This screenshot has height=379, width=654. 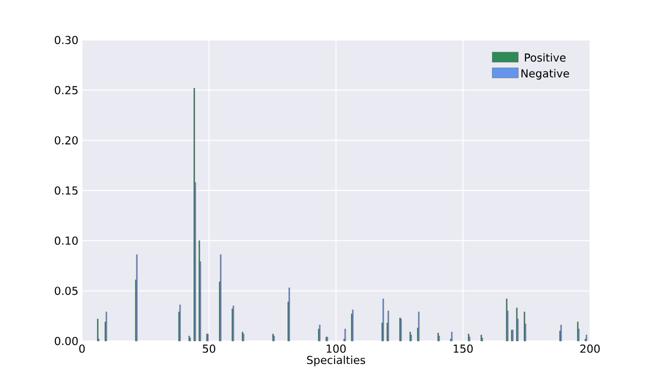 I want to click on y-tick-label: 0.30, so click(x=66, y=40).